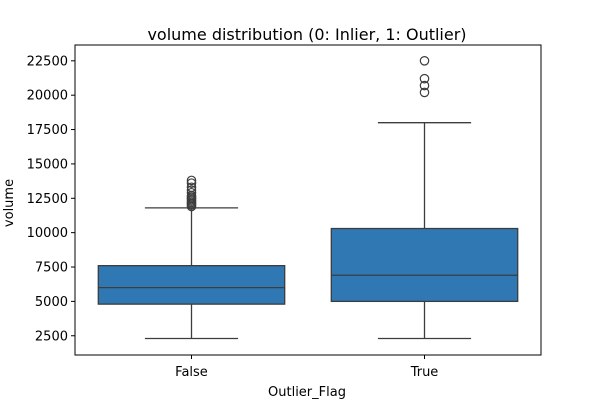  Describe the element at coordinates (9, 203) in the screenshot. I see `y-axis-label: volume` at that location.